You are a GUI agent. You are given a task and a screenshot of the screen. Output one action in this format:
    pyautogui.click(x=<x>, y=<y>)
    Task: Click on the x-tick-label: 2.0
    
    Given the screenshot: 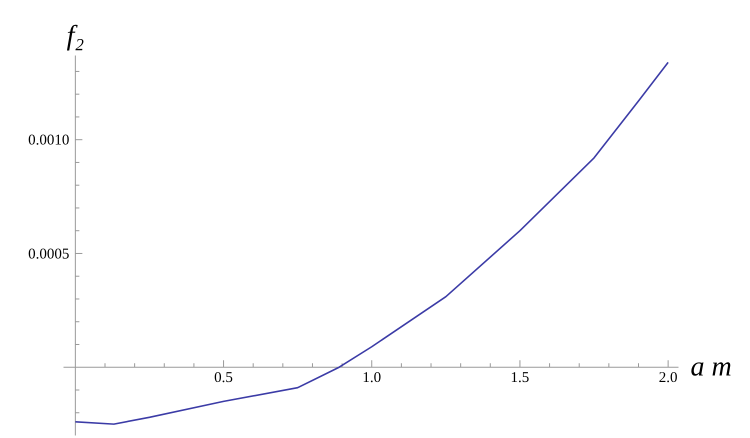 What is the action you would take?
    pyautogui.click(x=668, y=378)
    